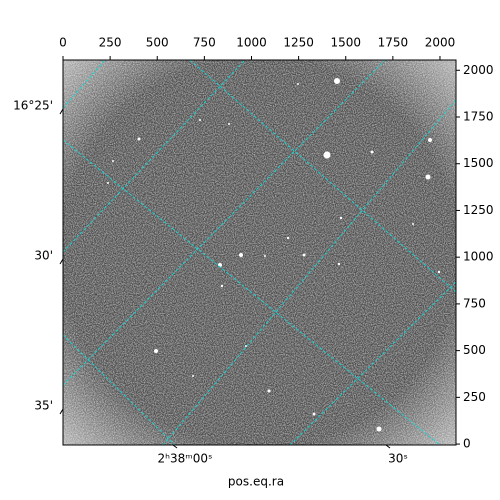 The height and width of the screenshot is (500, 500). What do you see at coordinates (398, 459) in the screenshot?
I see `ra-tick-label: 30ˢ` at bounding box center [398, 459].